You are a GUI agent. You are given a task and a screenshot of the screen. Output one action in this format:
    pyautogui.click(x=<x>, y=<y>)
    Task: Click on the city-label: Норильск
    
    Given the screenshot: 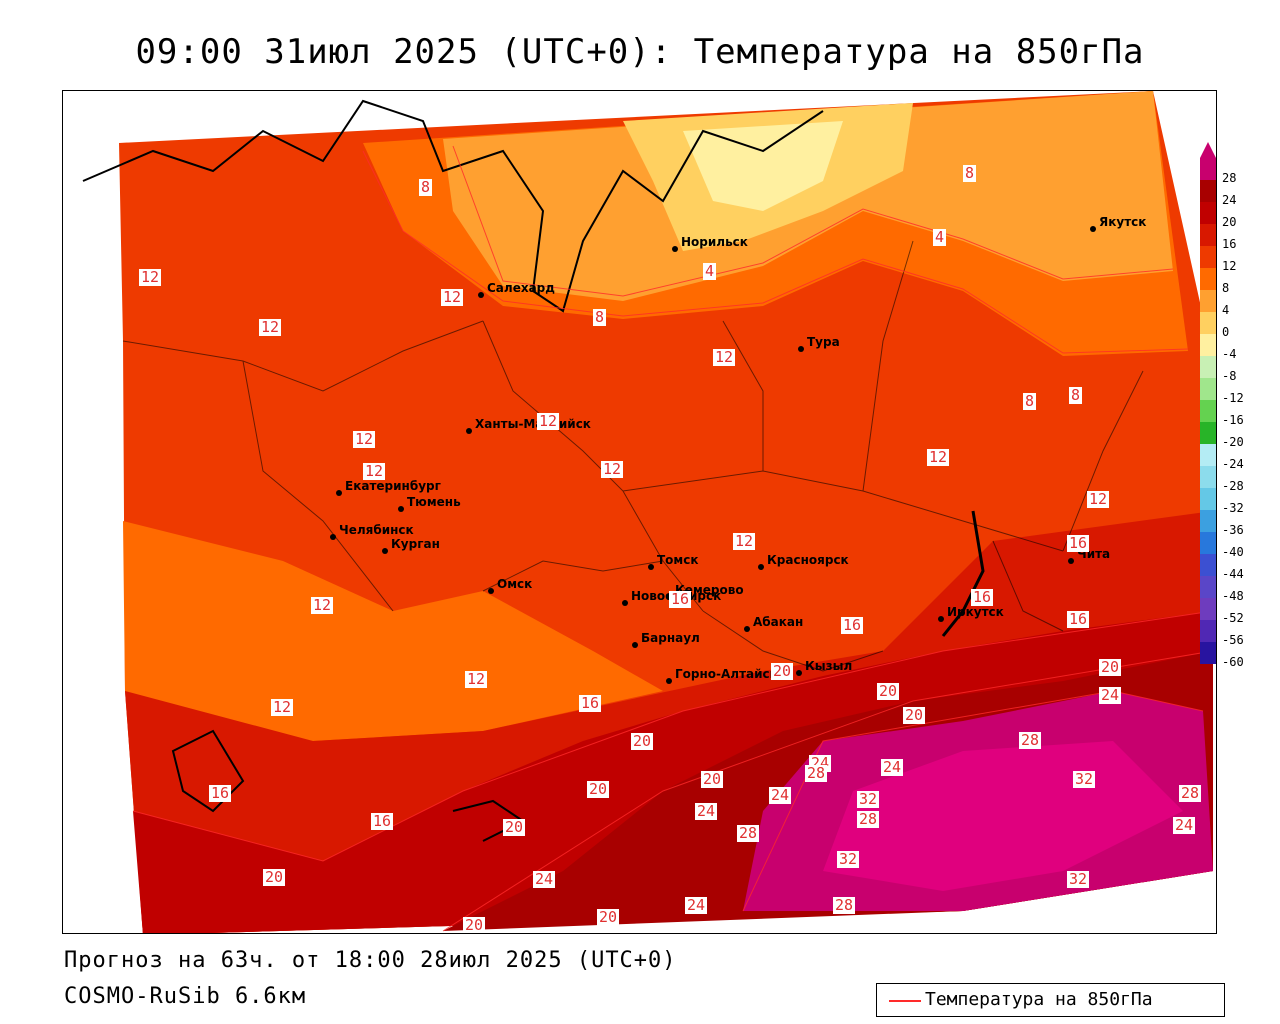 What is the action you would take?
    pyautogui.click(x=714, y=242)
    